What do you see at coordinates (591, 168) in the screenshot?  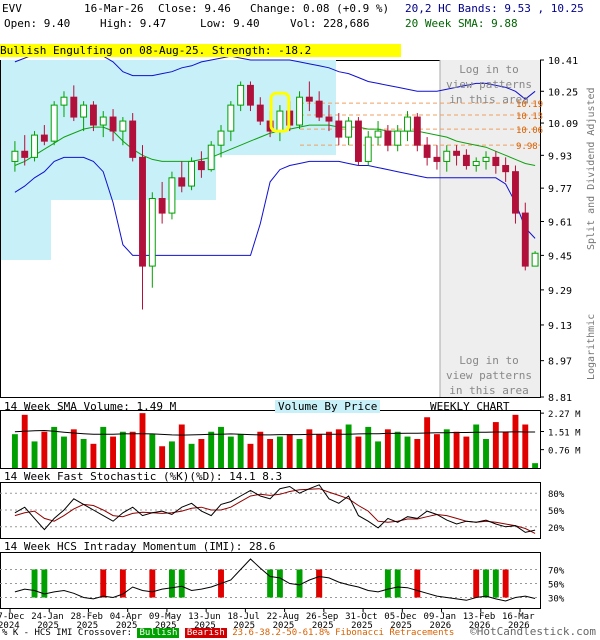 I see `side-label-adjusted: Split and Dividend Adjusted` at bounding box center [591, 168].